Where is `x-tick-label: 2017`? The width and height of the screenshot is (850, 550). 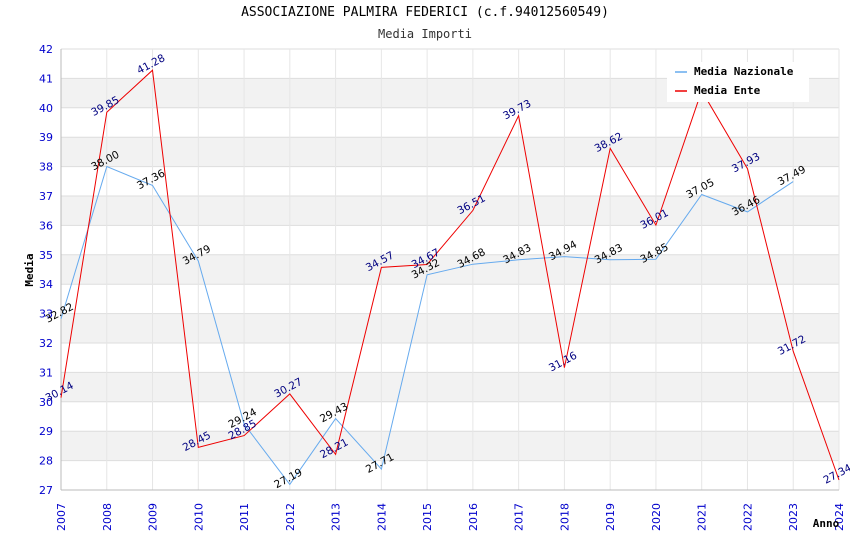
x-tick-label: 2017 is located at coordinates (519, 517).